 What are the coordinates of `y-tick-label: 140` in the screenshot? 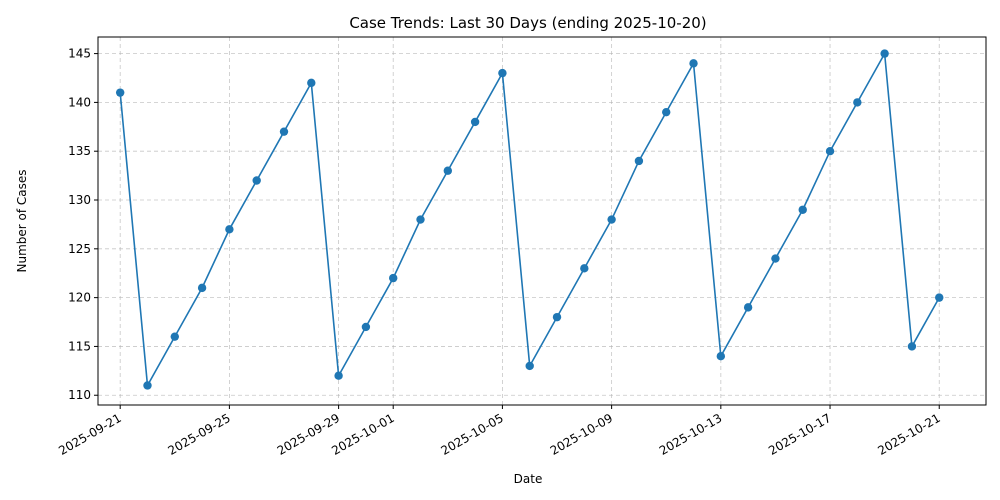 It's located at (79, 102).